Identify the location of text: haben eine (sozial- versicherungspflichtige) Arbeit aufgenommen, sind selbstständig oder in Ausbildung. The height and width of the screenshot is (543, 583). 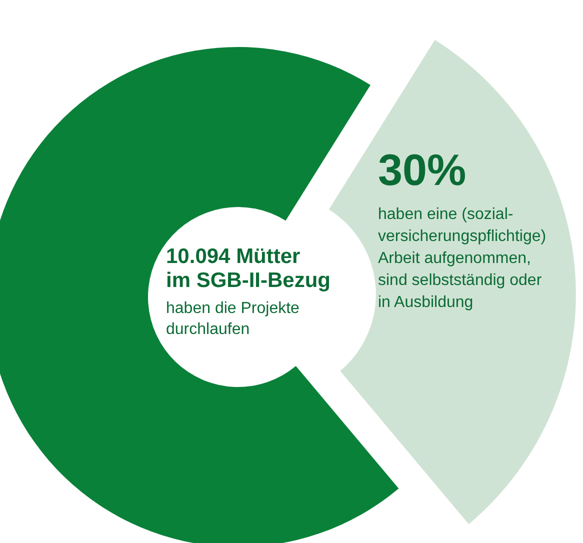
(462, 258).